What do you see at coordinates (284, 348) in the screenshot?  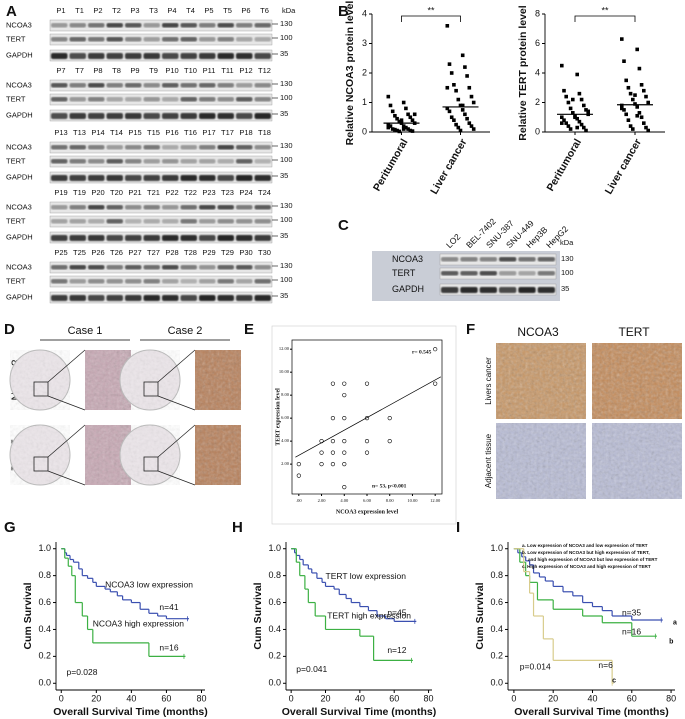 I see `y-tick-label: 12.00` at bounding box center [284, 348].